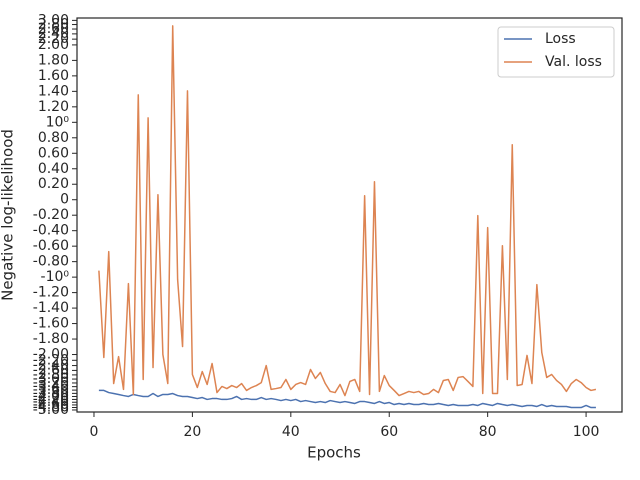 Image resolution: width=640 pixels, height=480 pixels. What do you see at coordinates (560, 39) in the screenshot?
I see `legend-label: Loss` at bounding box center [560, 39].